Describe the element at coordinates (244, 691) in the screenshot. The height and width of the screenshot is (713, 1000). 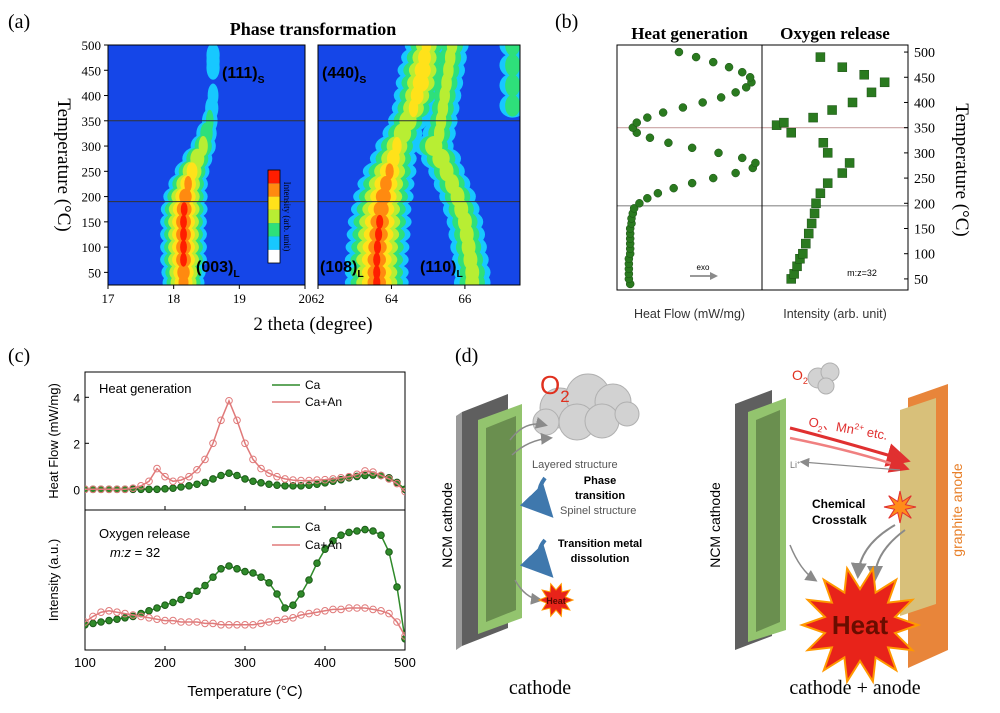
I see `x-axis-label: Temperature (°C)` at that location.